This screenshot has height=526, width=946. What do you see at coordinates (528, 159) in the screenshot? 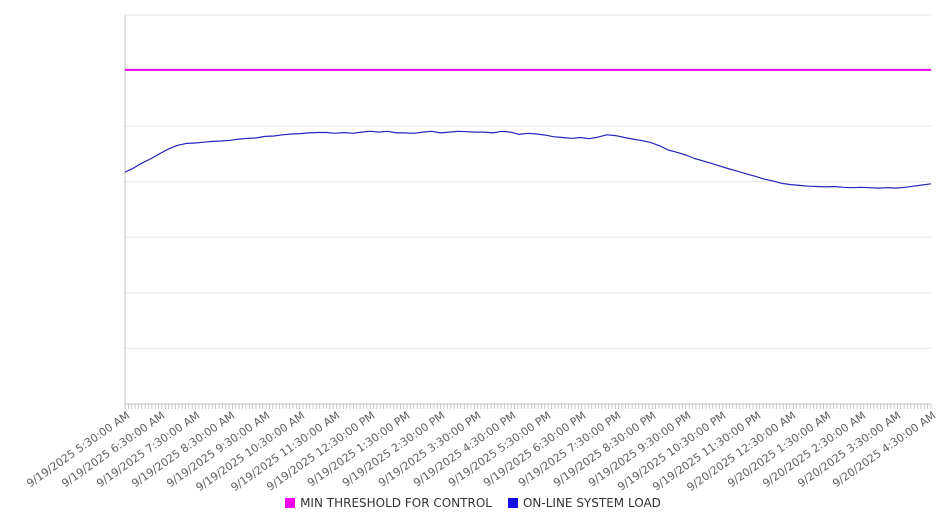
I see `load-line` at bounding box center [528, 159].